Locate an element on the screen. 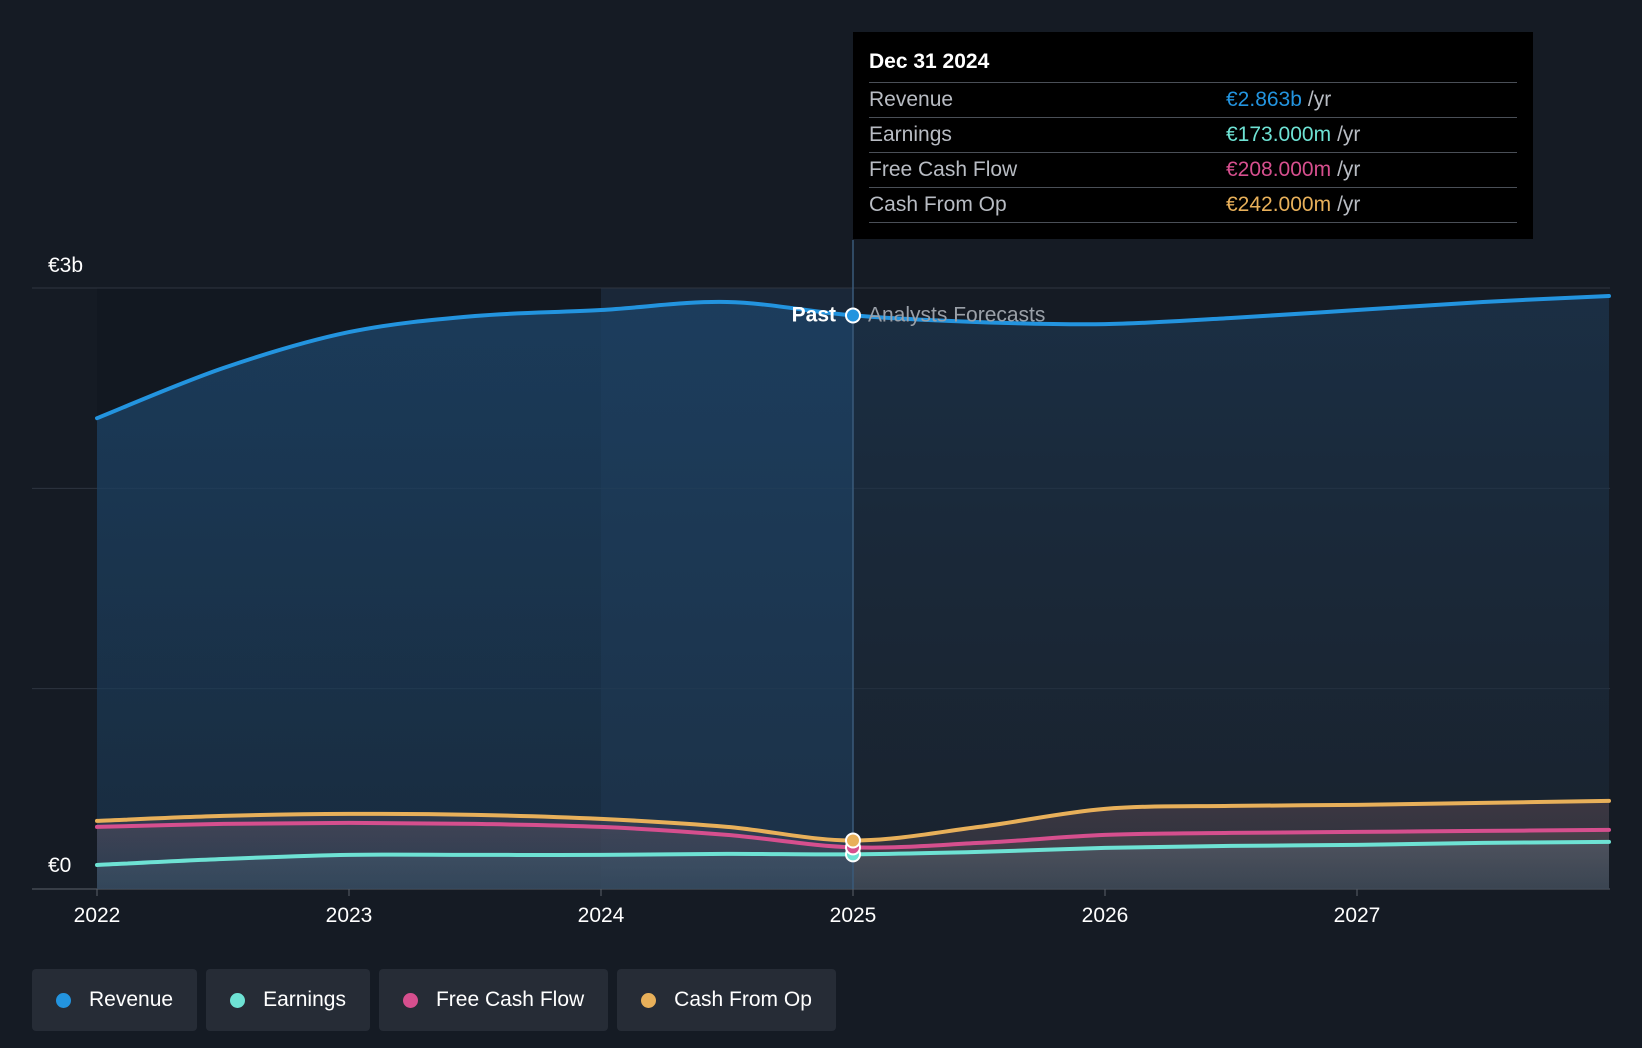  legend-label: Earnings is located at coordinates (304, 999).